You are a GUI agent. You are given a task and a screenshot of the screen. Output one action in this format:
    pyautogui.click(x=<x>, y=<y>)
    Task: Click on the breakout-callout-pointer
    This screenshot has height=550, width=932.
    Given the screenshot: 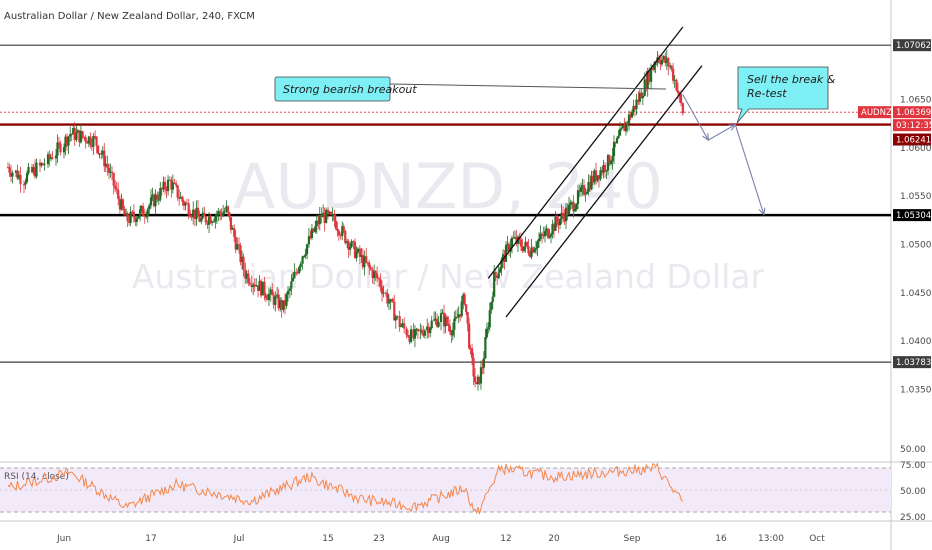 What is the action you would take?
    pyautogui.click(x=528, y=86)
    